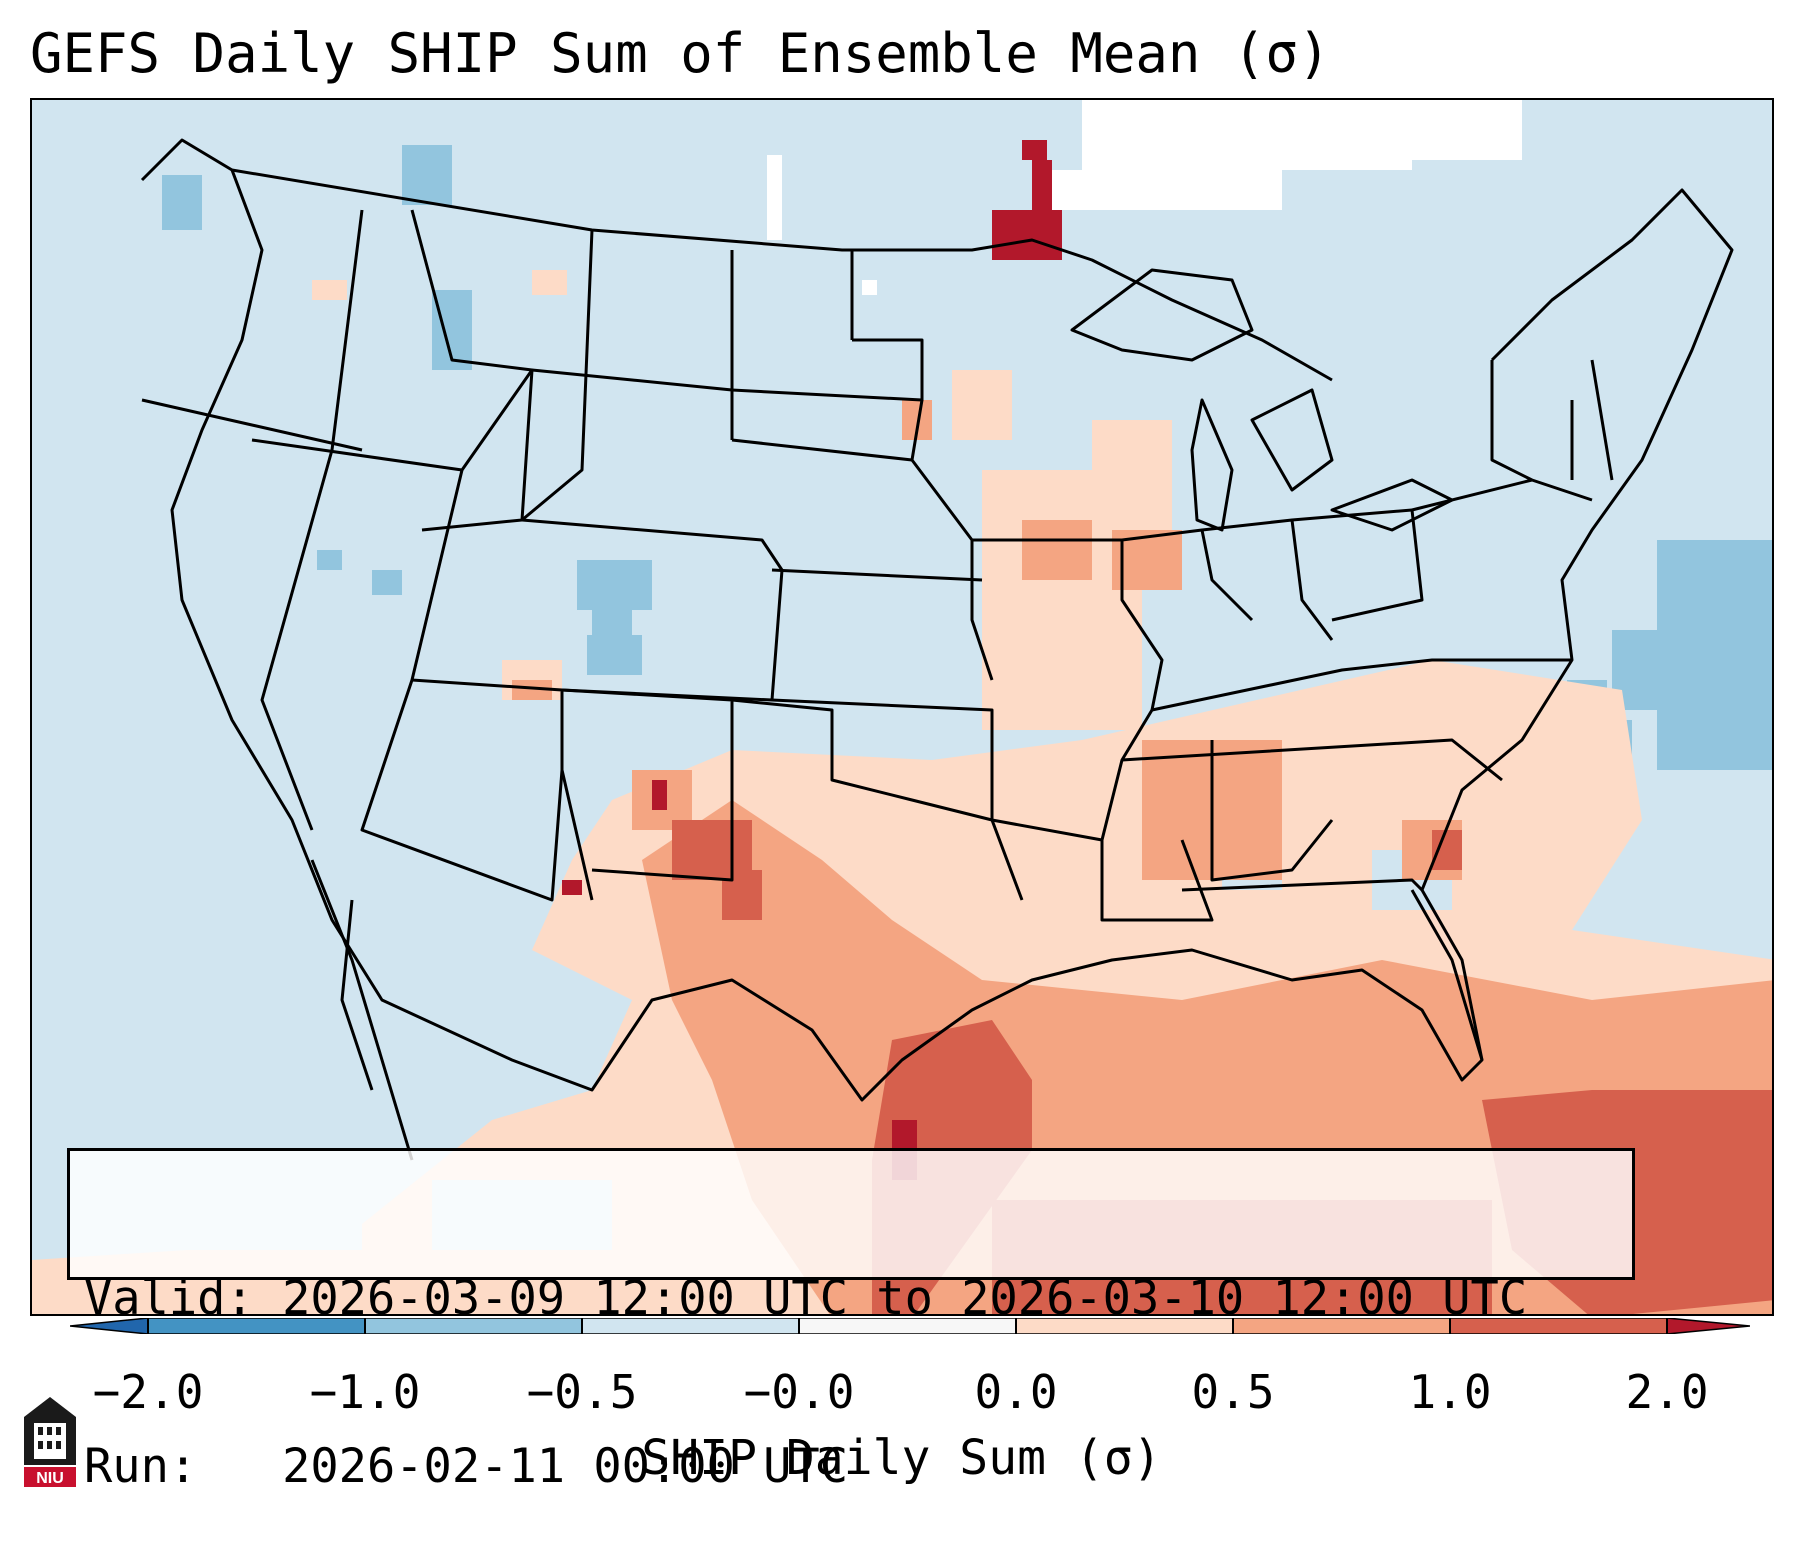  I want to click on colorbar-tick-label: −0.0, so click(799, 1392).